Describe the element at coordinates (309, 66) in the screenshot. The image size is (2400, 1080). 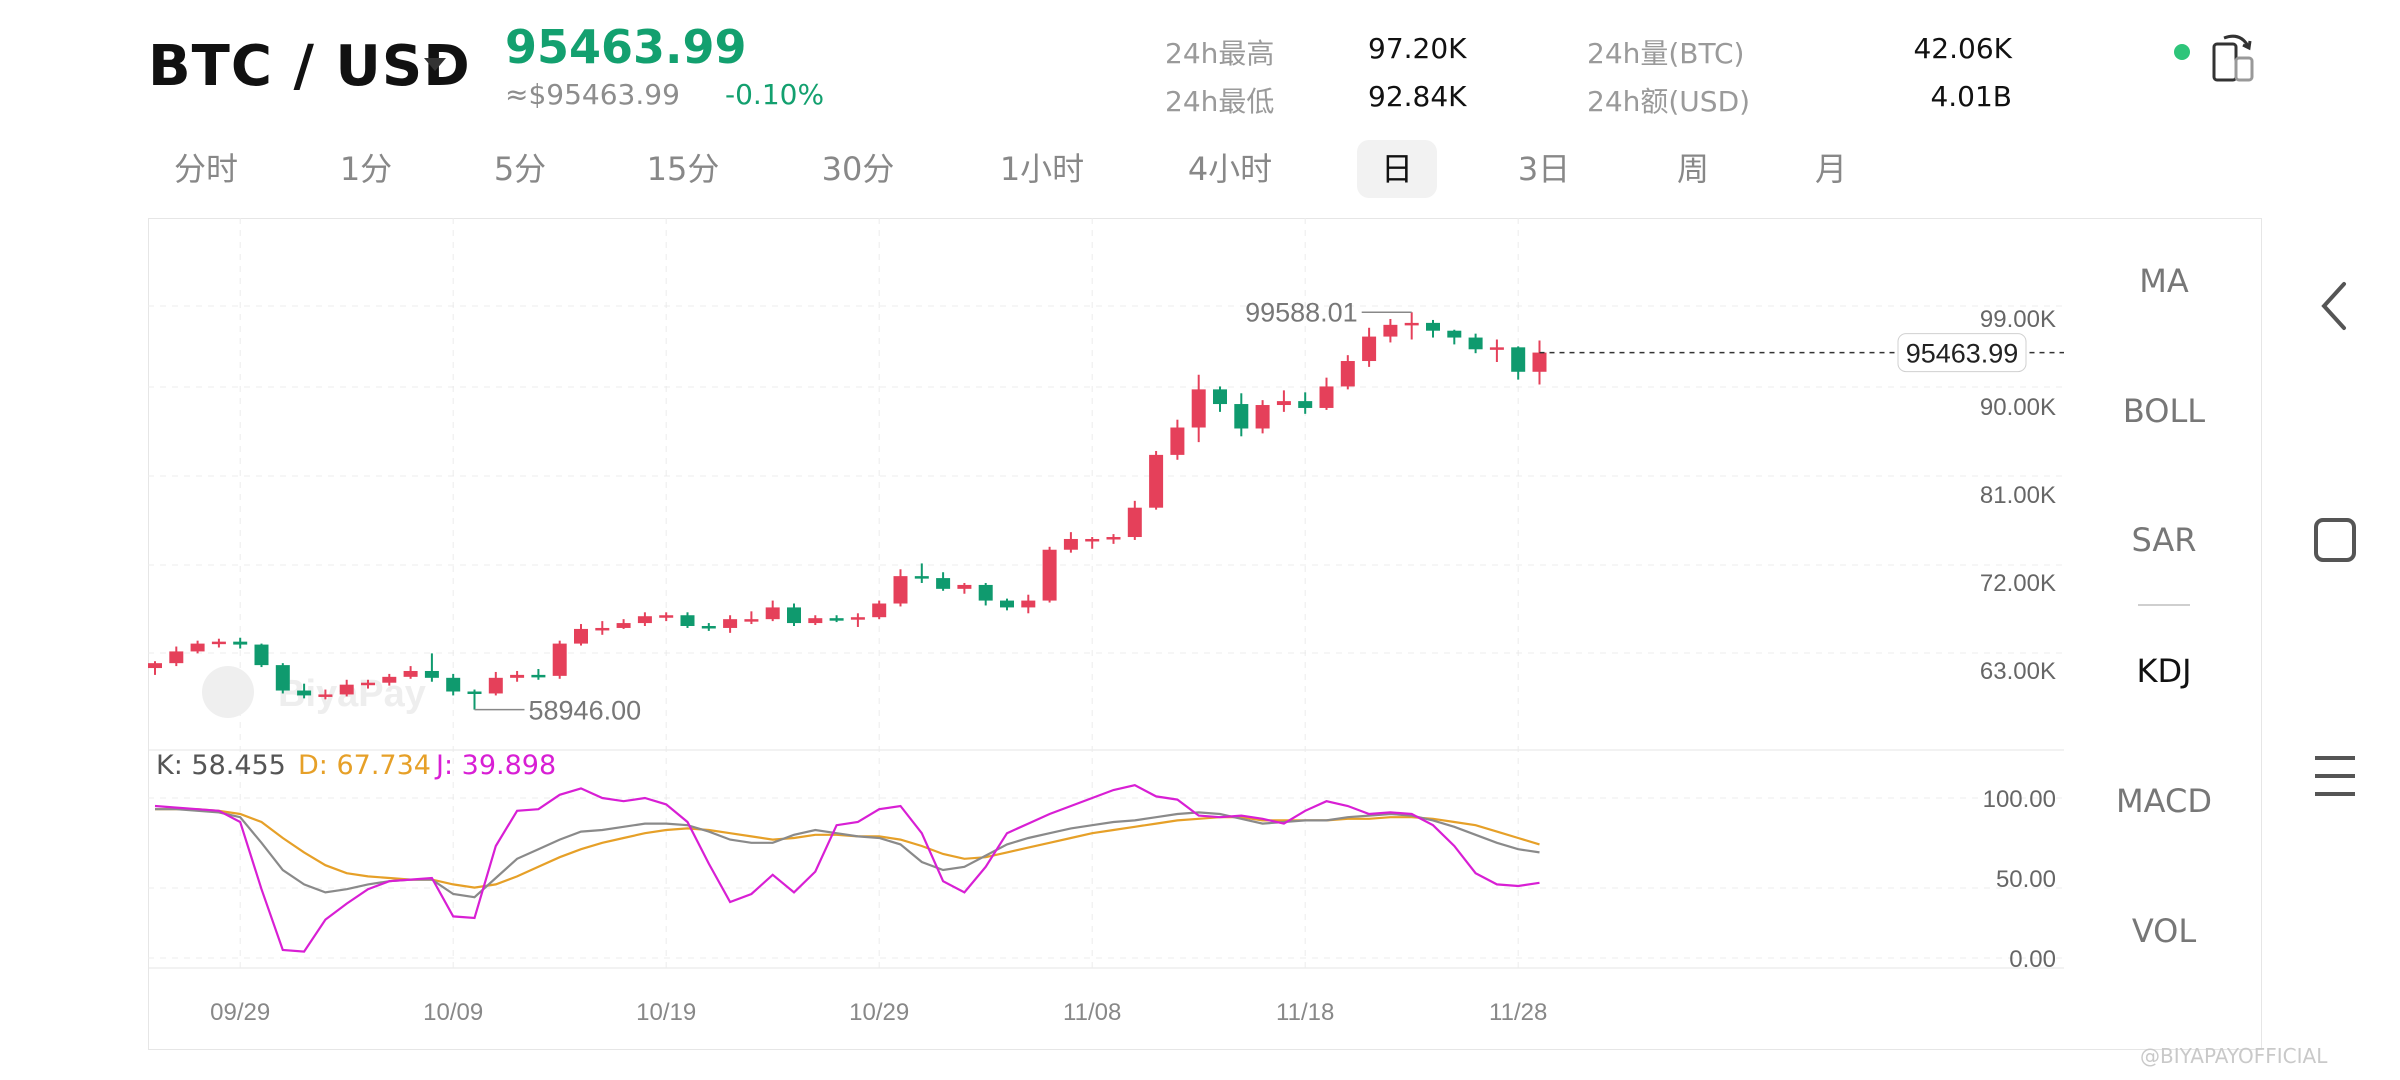
I see `trading-pair-title: BTC / USD` at that location.